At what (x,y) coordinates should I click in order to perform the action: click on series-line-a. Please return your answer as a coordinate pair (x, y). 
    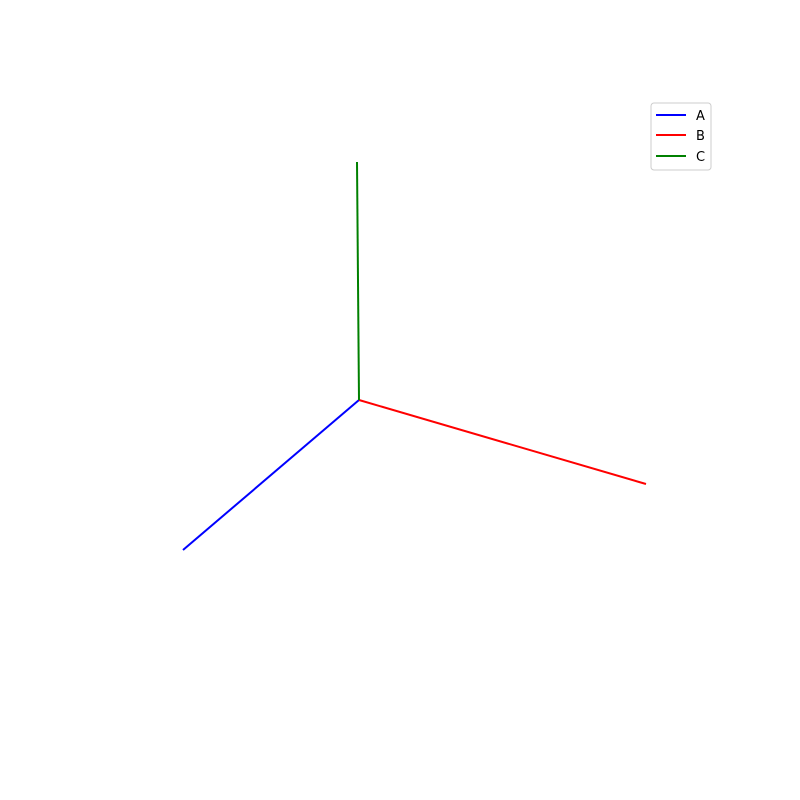
    Looking at the image, I should click on (271, 475).